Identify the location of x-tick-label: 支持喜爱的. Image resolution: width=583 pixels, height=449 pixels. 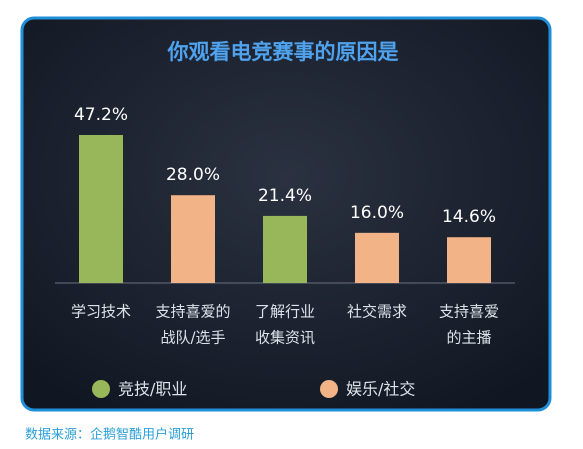
(192, 312).